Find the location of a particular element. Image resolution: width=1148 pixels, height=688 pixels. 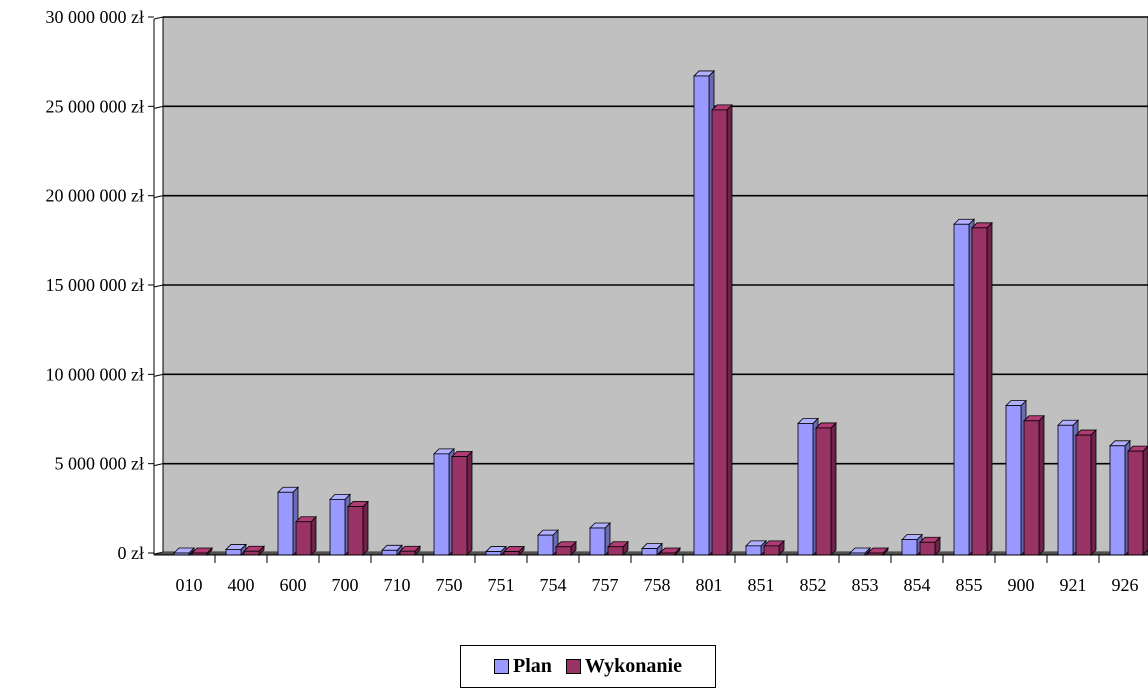

x-tick-label: 010 is located at coordinates (189, 585).